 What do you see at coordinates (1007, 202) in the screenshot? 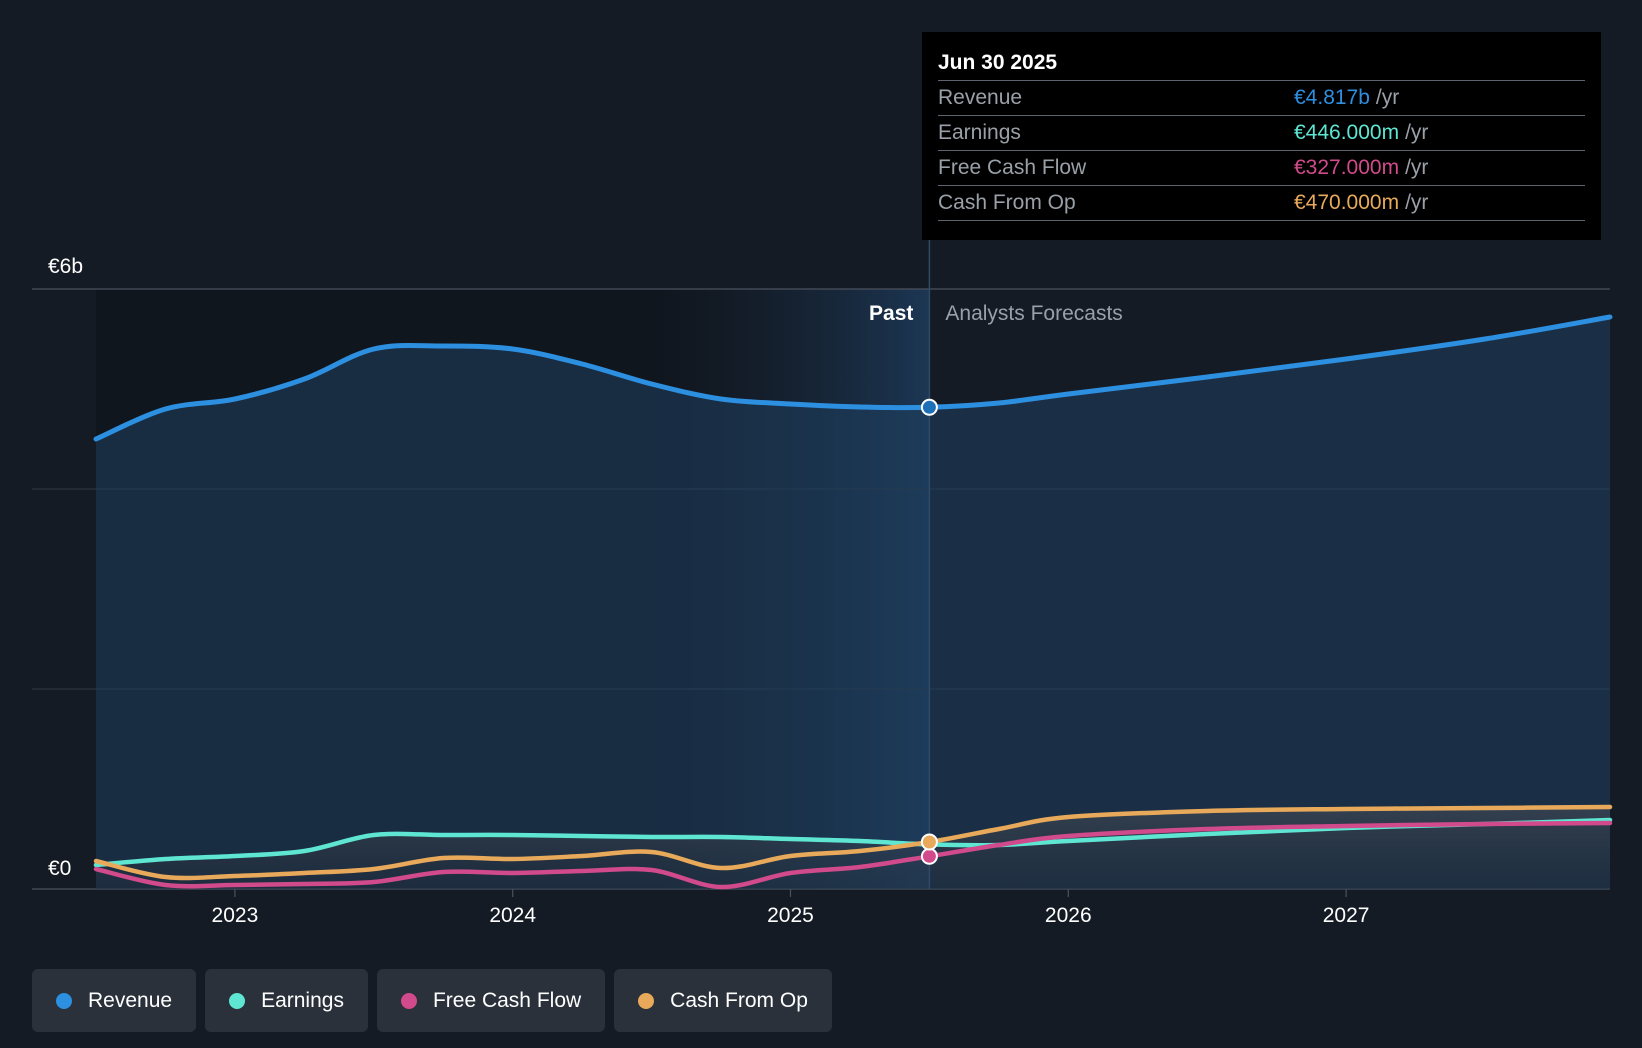
I see `tooltip-label: Cash From Op` at bounding box center [1007, 202].